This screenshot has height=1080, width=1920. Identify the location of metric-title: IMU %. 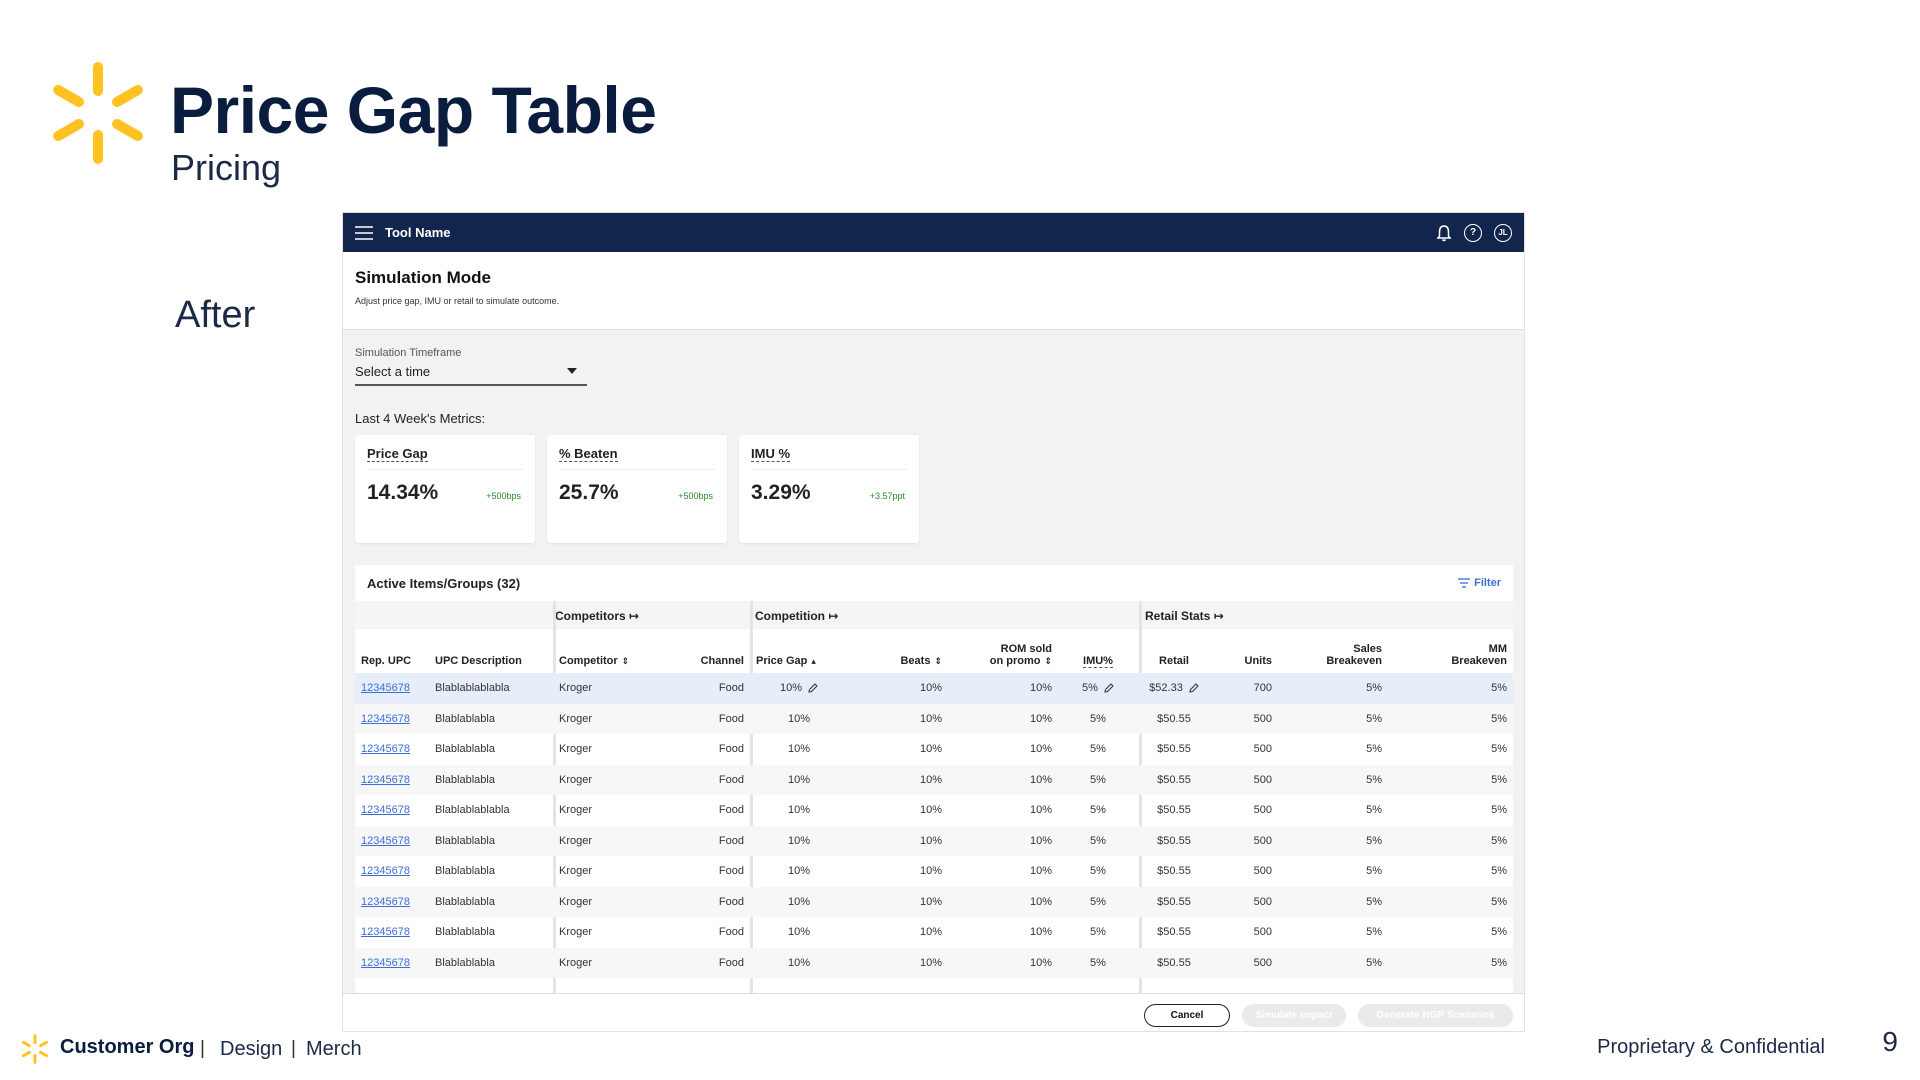
(770, 454).